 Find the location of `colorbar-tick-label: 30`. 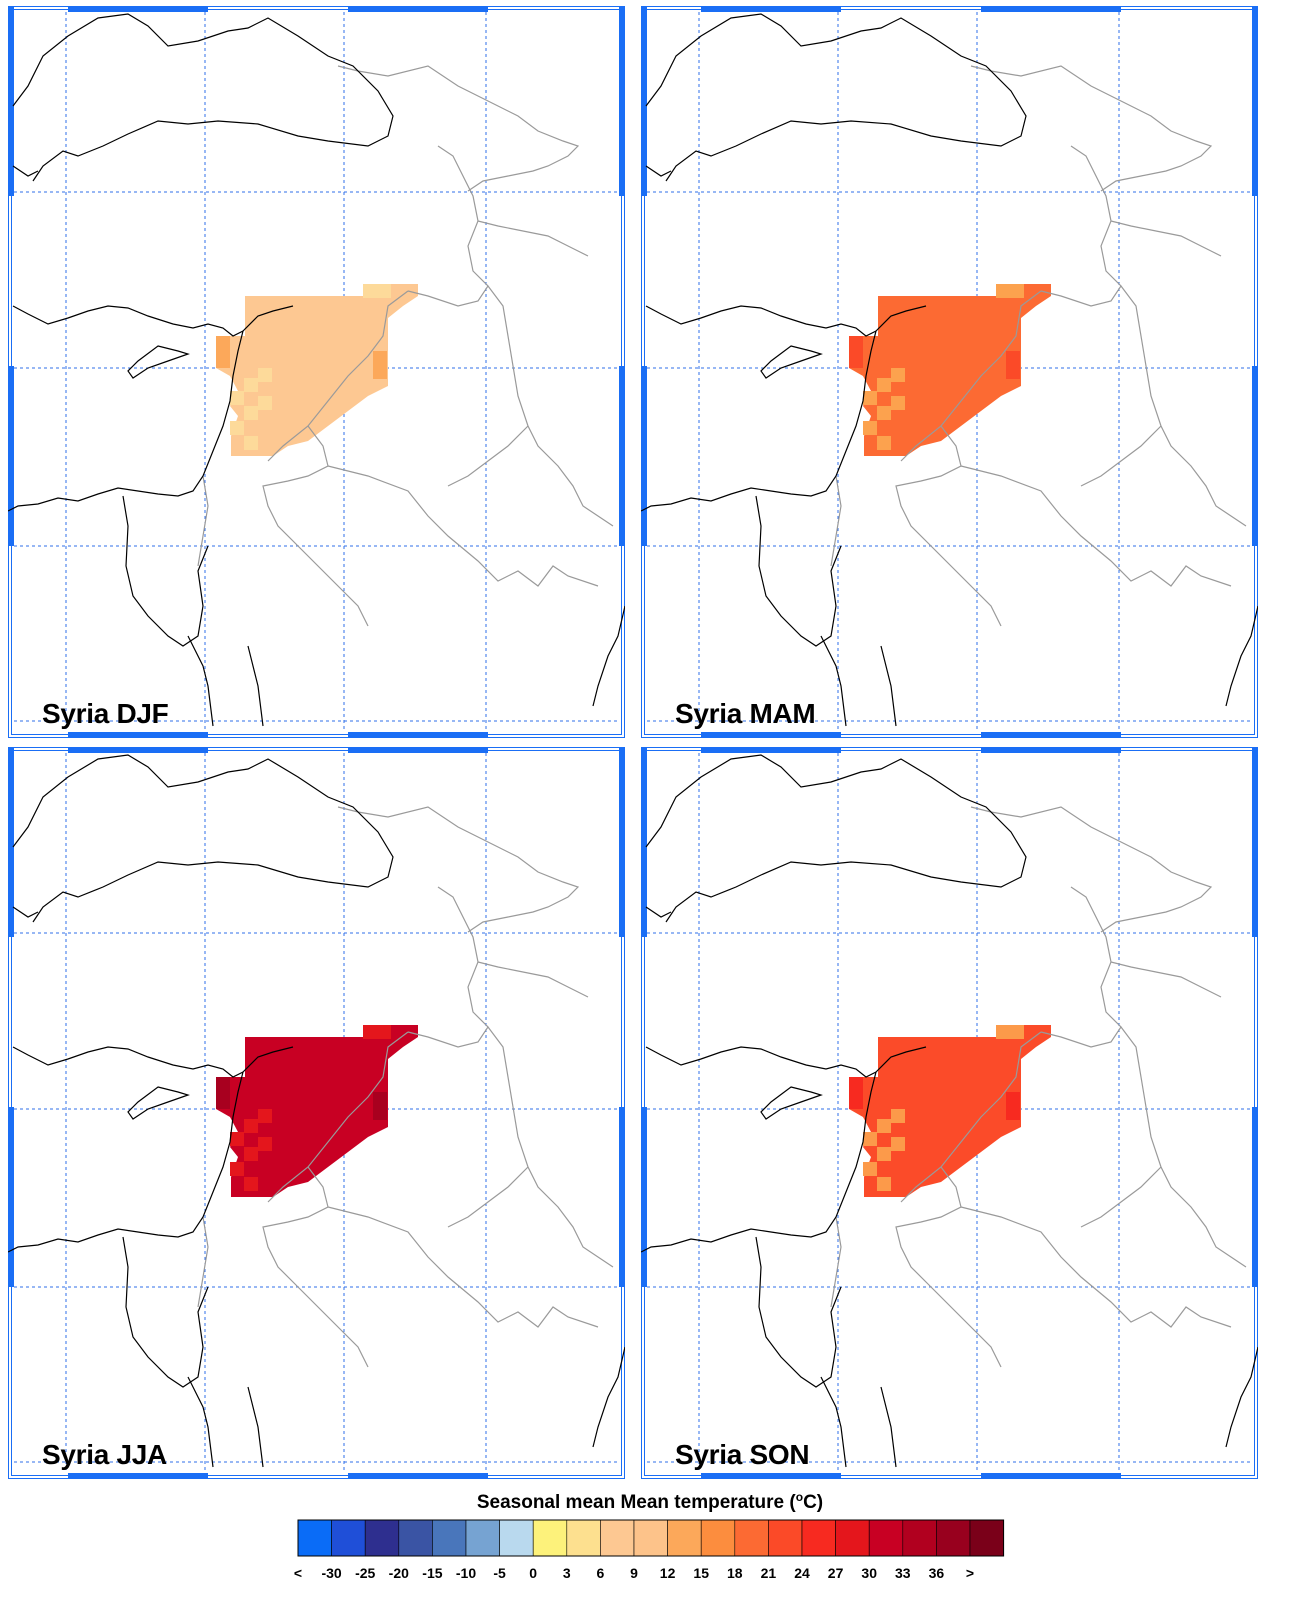

colorbar-tick-label: 30 is located at coordinates (869, 1573).